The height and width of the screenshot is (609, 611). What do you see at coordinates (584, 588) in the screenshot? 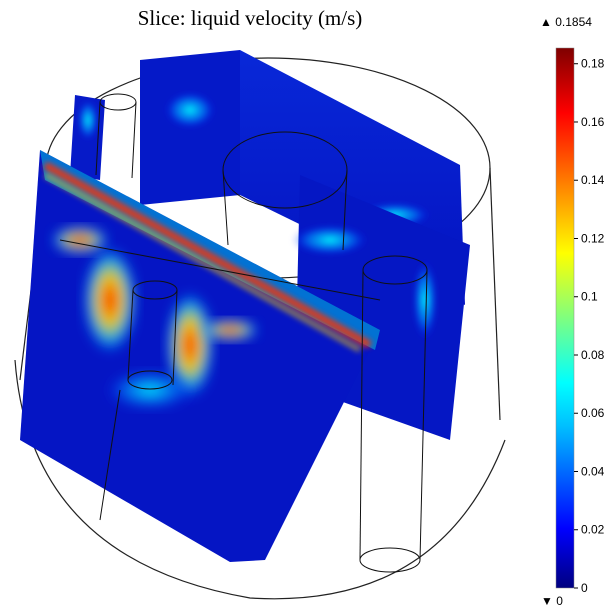
I see `colorbar-tick-label: 0` at bounding box center [584, 588].